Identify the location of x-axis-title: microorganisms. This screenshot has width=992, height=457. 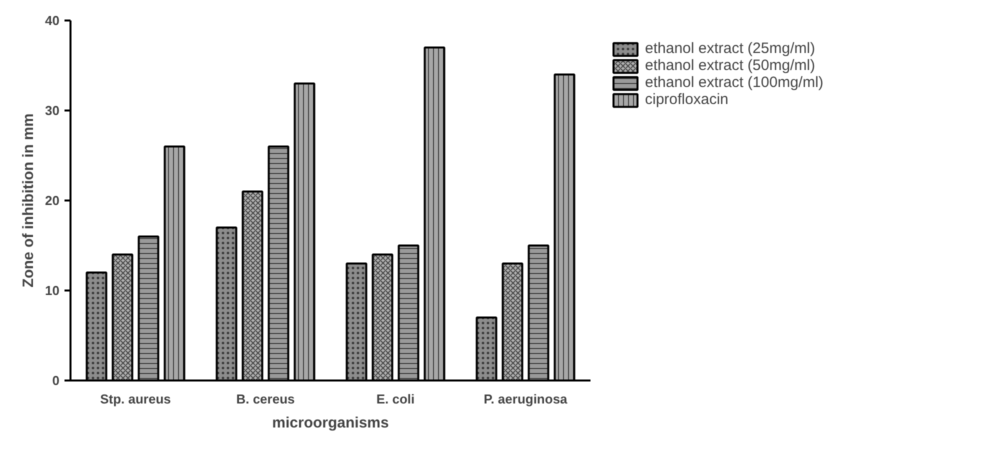
(330, 423).